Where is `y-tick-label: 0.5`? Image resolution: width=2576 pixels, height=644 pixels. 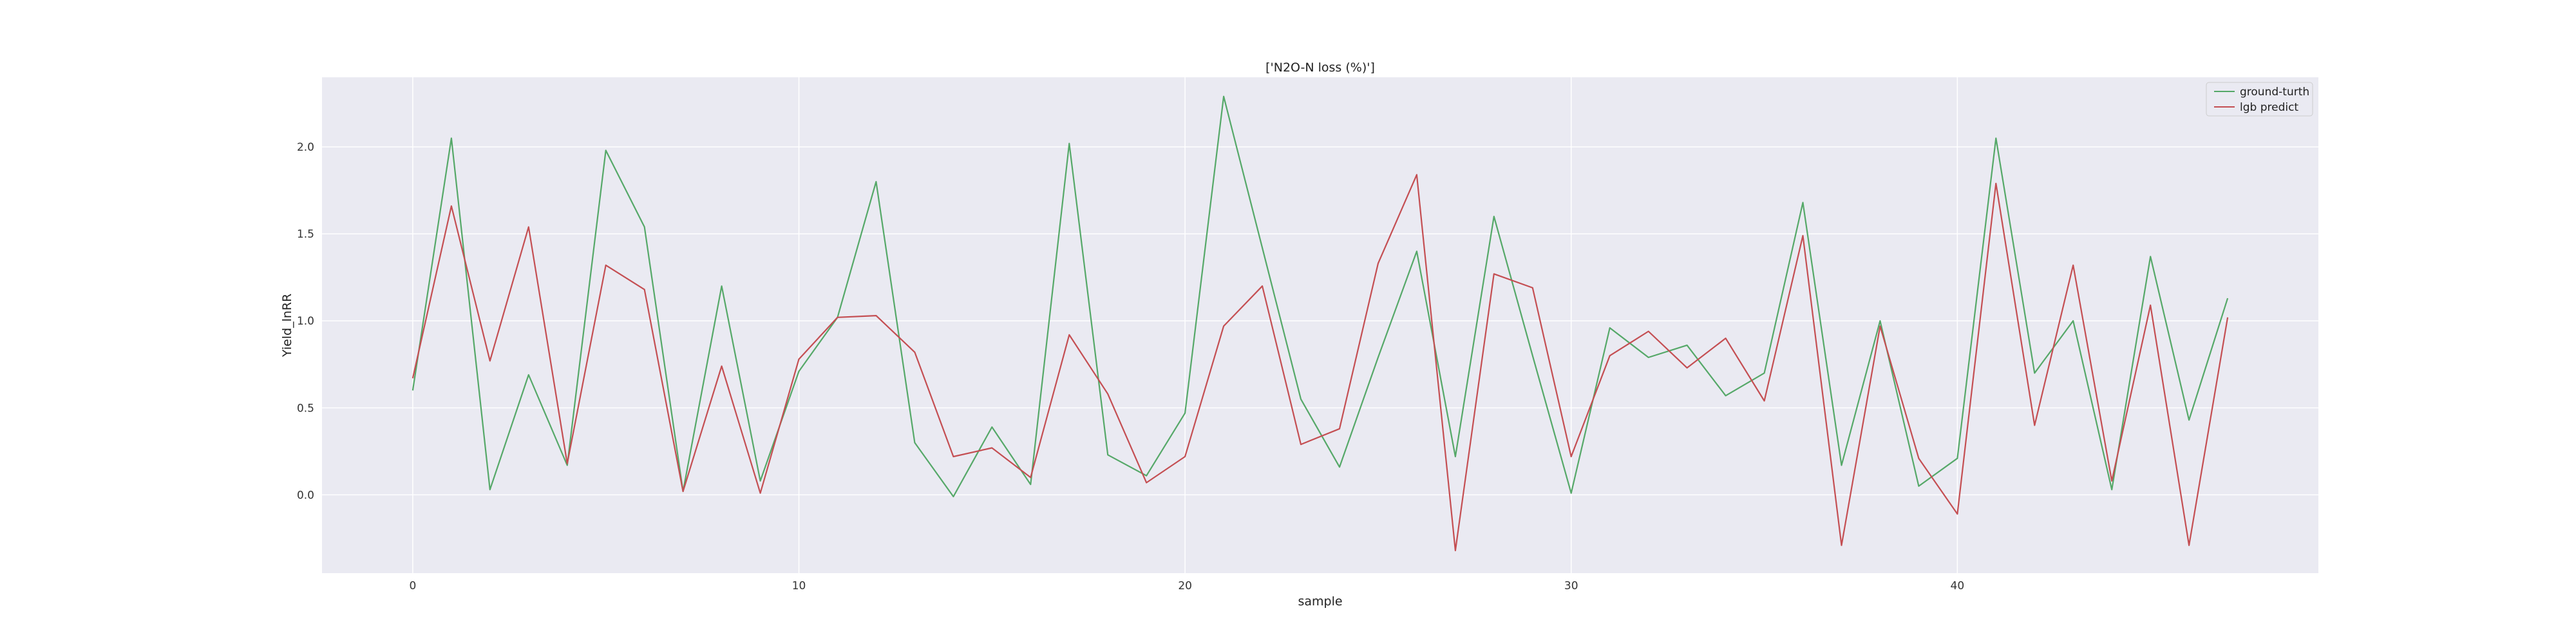 y-tick-label: 0.5 is located at coordinates (305, 409).